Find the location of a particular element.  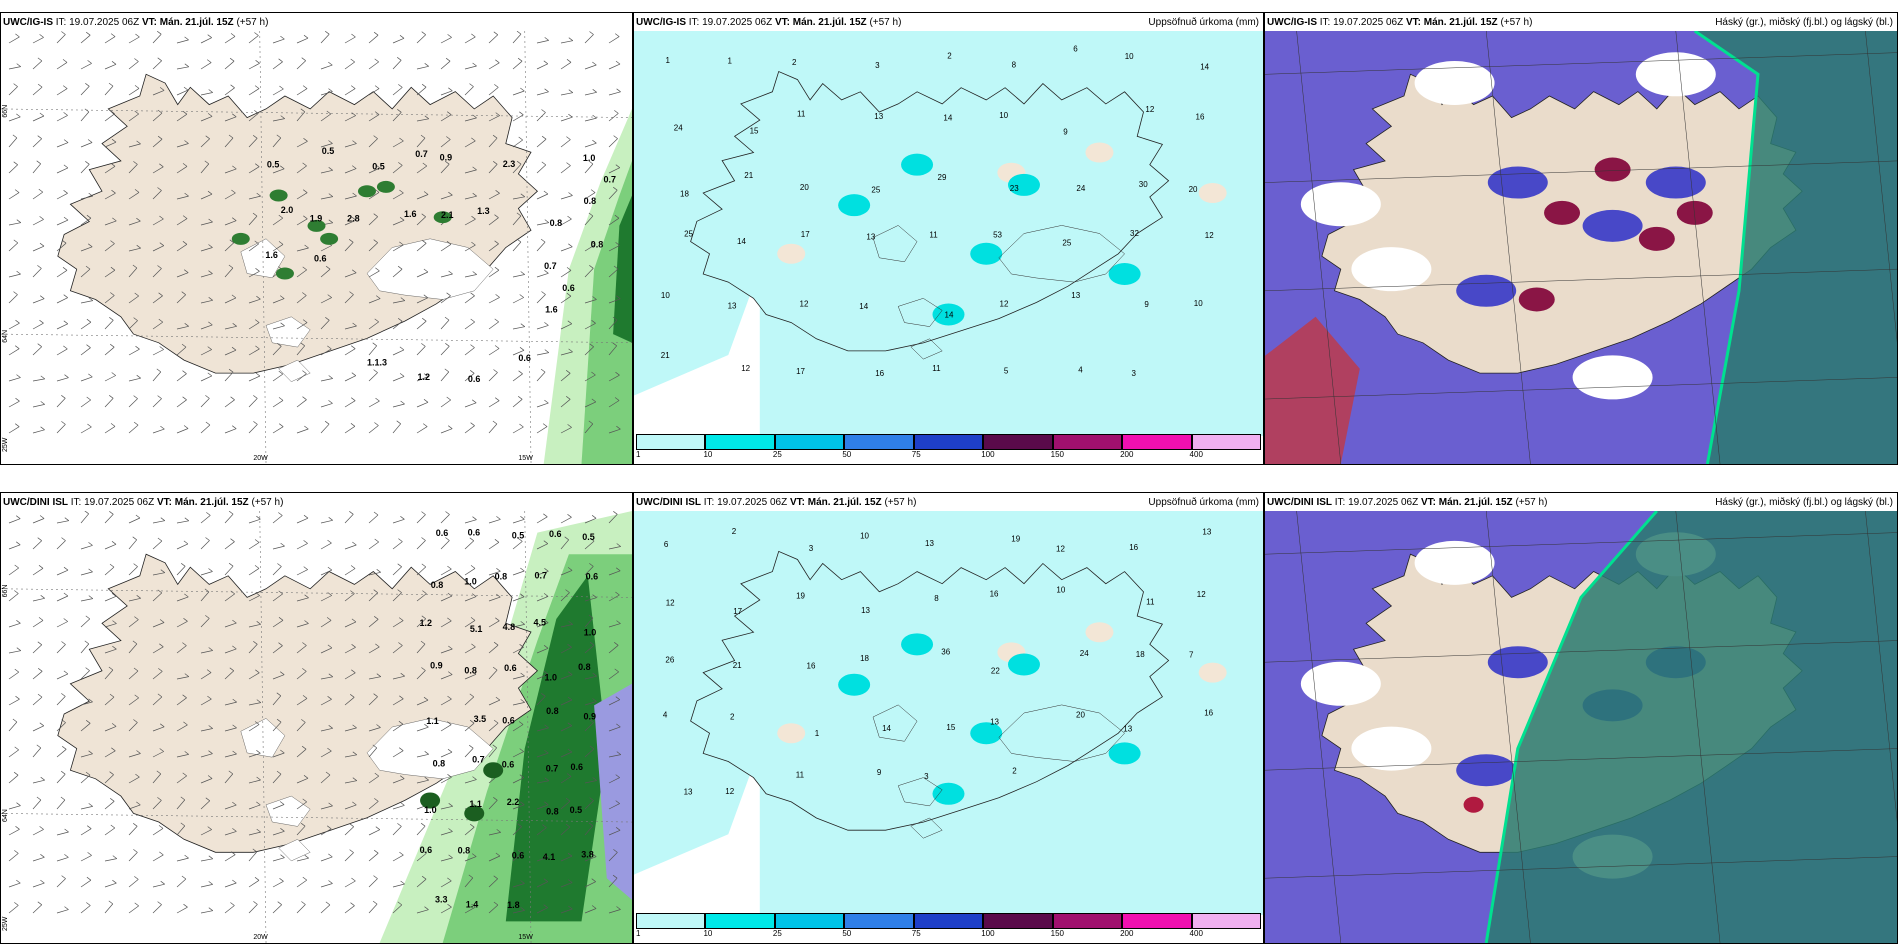

precip-amount: 13 is located at coordinates (732, 306).